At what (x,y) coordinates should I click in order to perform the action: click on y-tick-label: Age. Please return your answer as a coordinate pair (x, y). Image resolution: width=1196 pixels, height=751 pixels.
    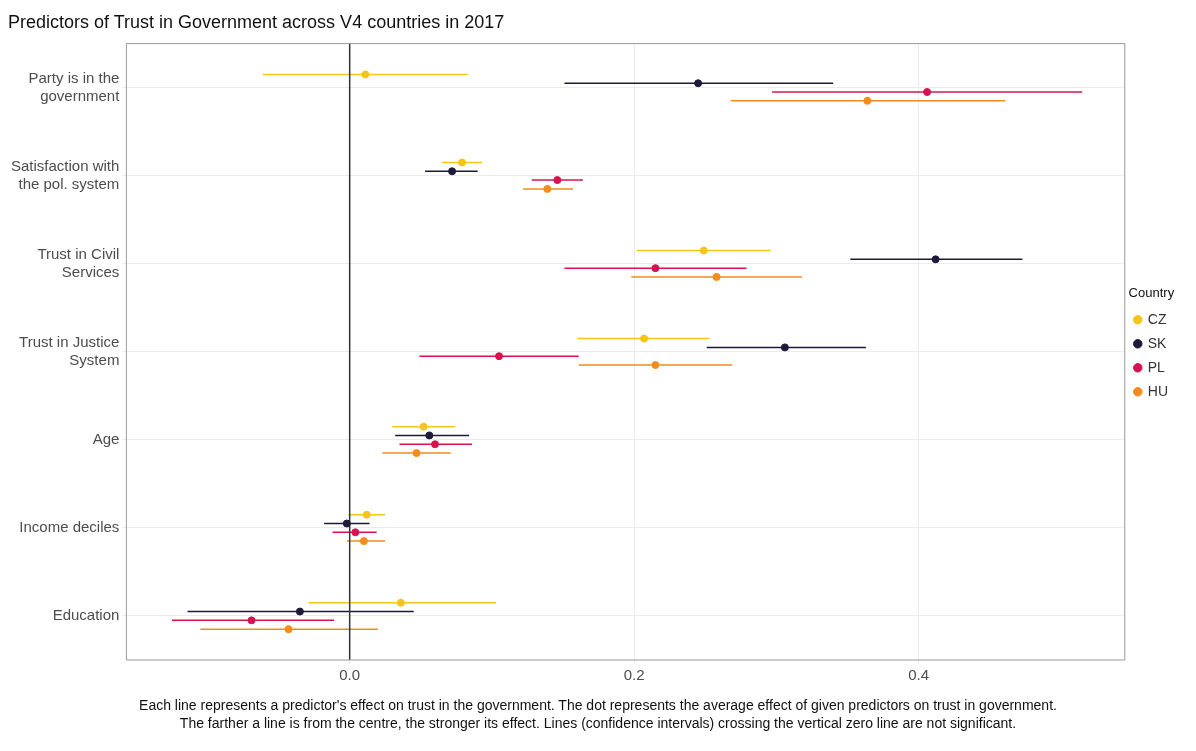
    Looking at the image, I should click on (106, 438).